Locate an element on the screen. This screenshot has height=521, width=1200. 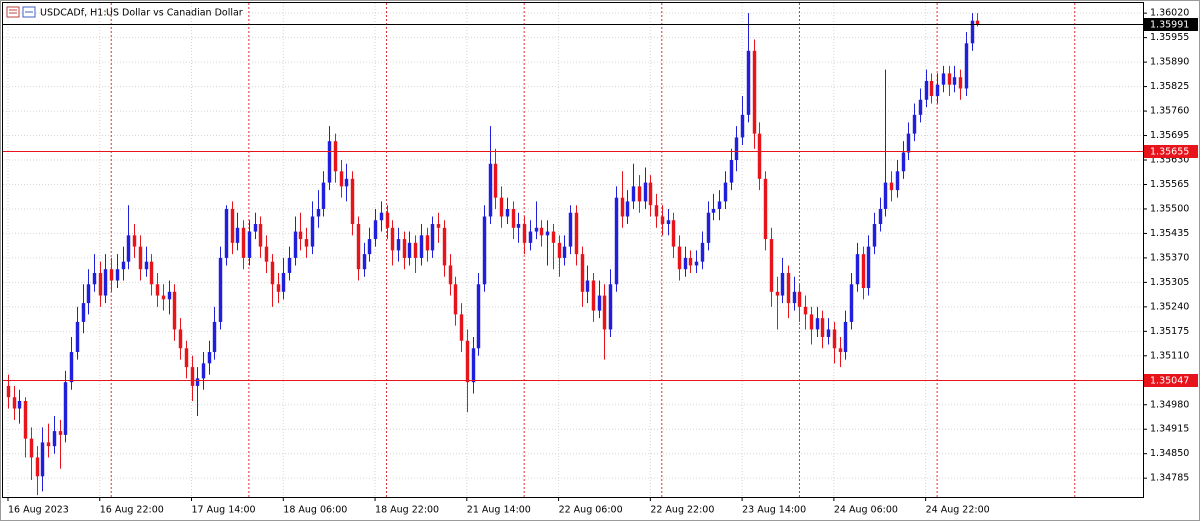
x-tick-label: 24 Aug 22:00 is located at coordinates (958, 510).